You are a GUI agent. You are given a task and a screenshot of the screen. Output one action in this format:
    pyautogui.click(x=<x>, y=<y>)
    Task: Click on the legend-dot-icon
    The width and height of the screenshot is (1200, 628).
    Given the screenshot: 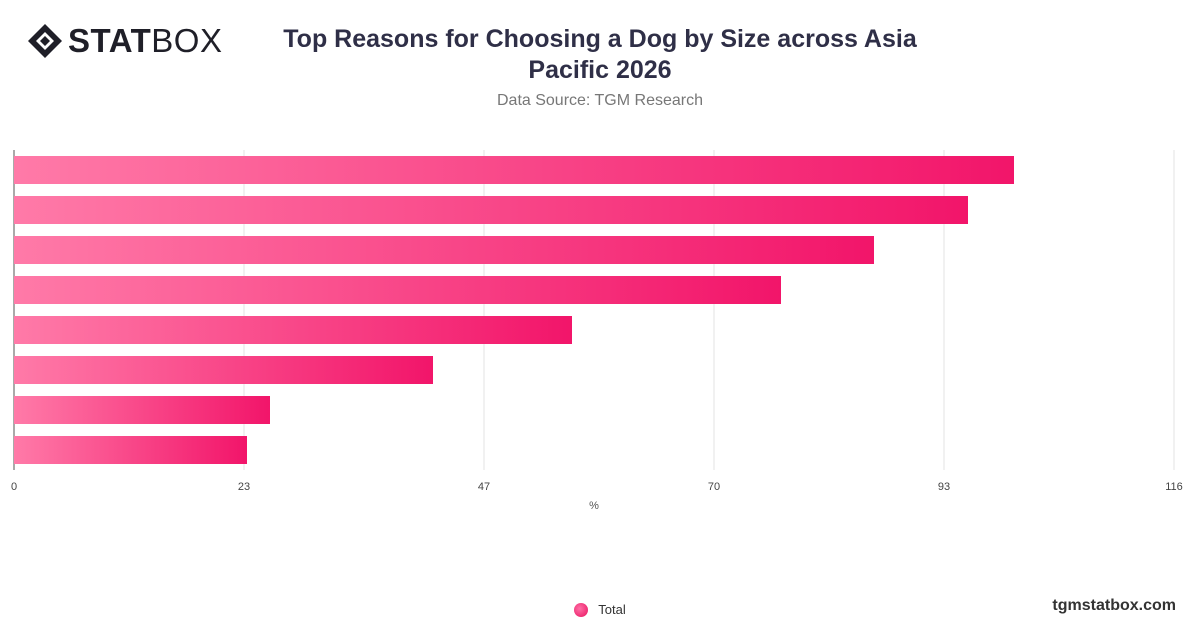 What is the action you would take?
    pyautogui.click(x=581, y=609)
    